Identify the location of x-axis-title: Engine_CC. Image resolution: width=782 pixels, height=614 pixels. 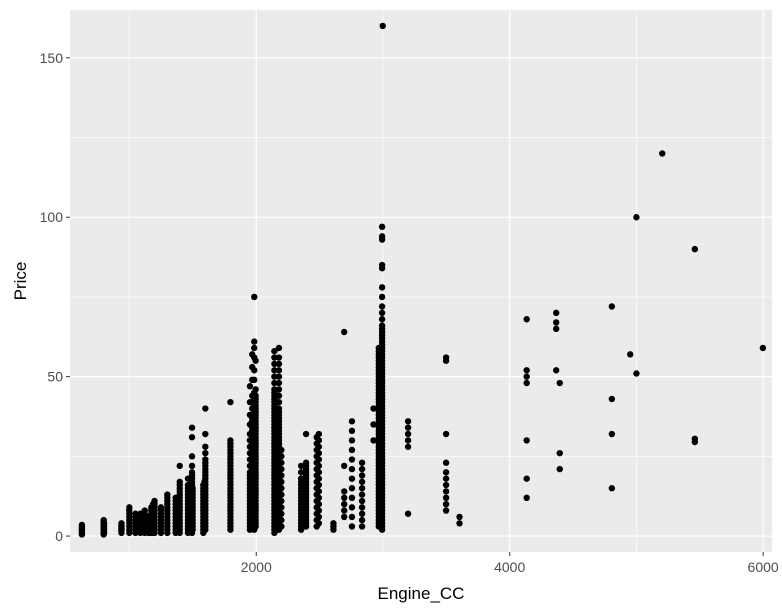
(421, 593).